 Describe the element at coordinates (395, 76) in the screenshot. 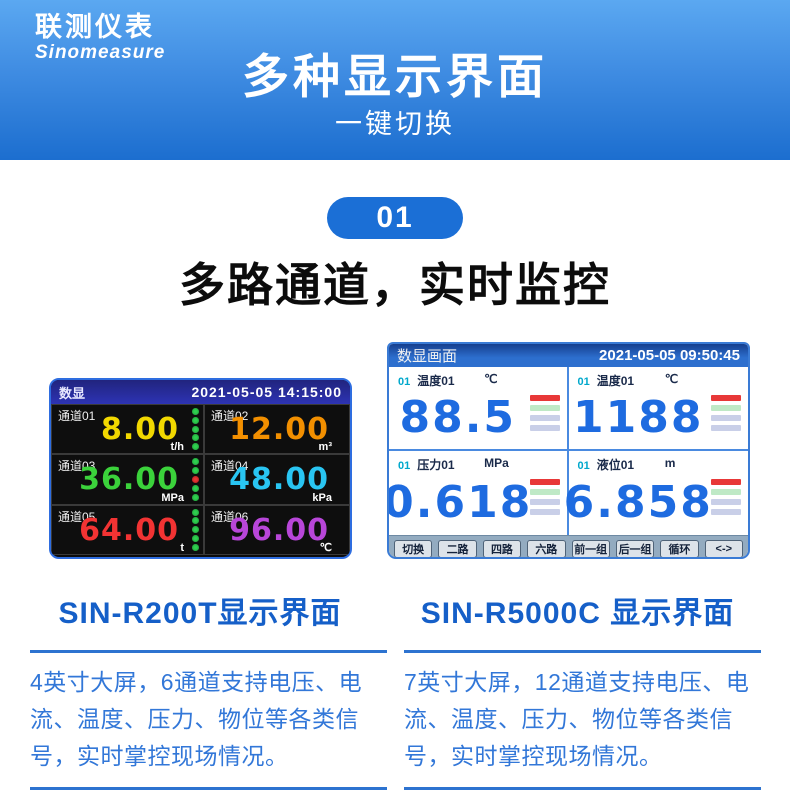

I see `header-title: 多种显示界面` at that location.